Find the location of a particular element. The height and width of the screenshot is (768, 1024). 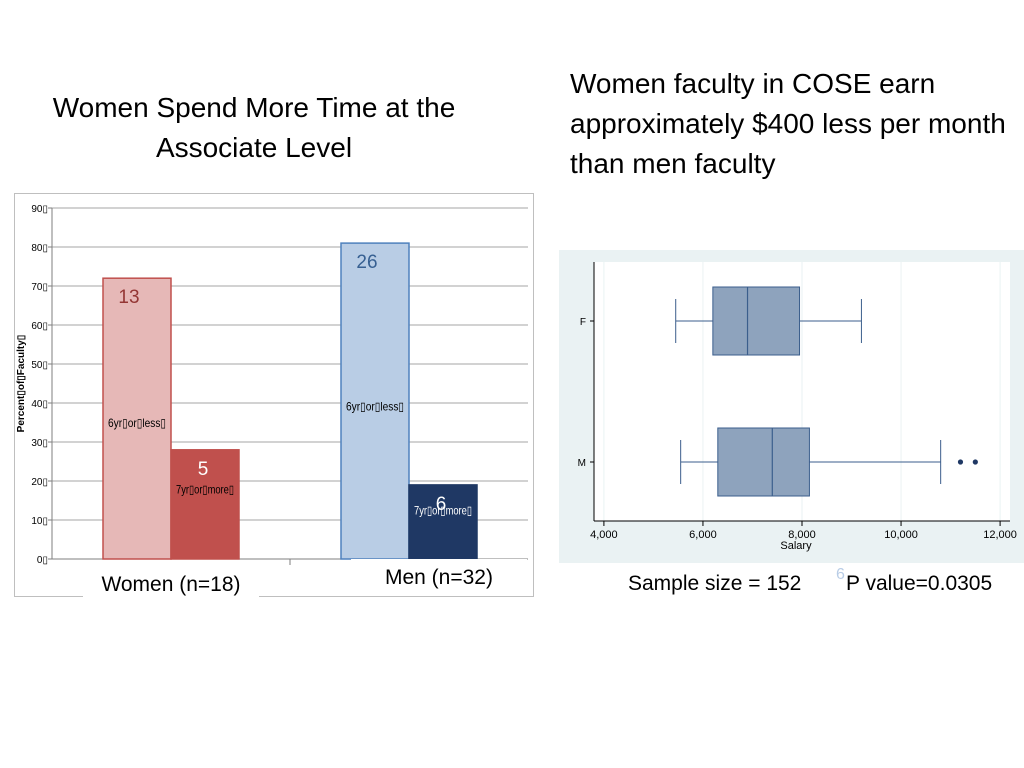

x-tick-label: 6,000 is located at coordinates (703, 535).